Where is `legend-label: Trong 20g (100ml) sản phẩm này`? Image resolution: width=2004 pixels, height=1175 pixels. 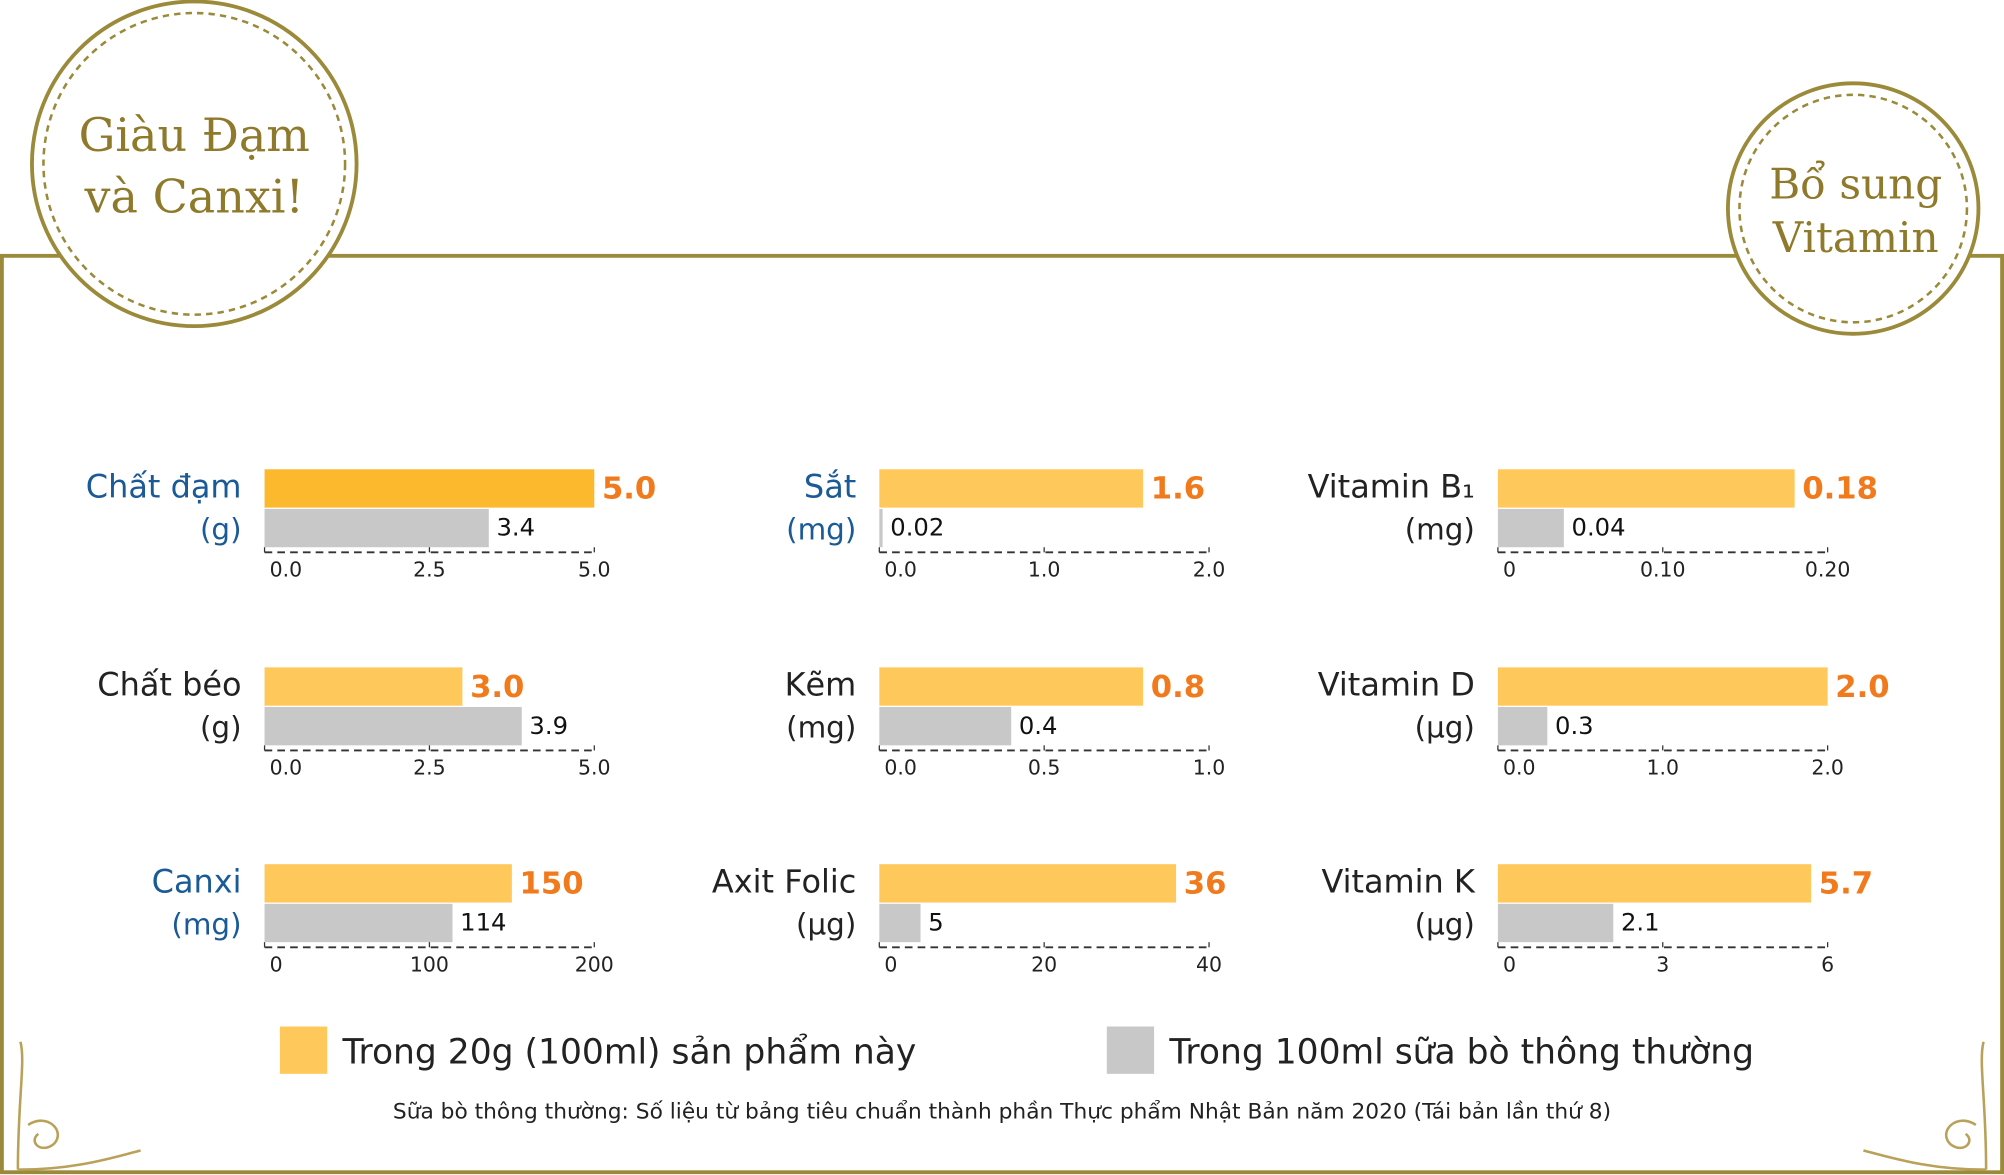
legend-label: Trong 20g (100ml) sản phẩm này is located at coordinates (629, 1053).